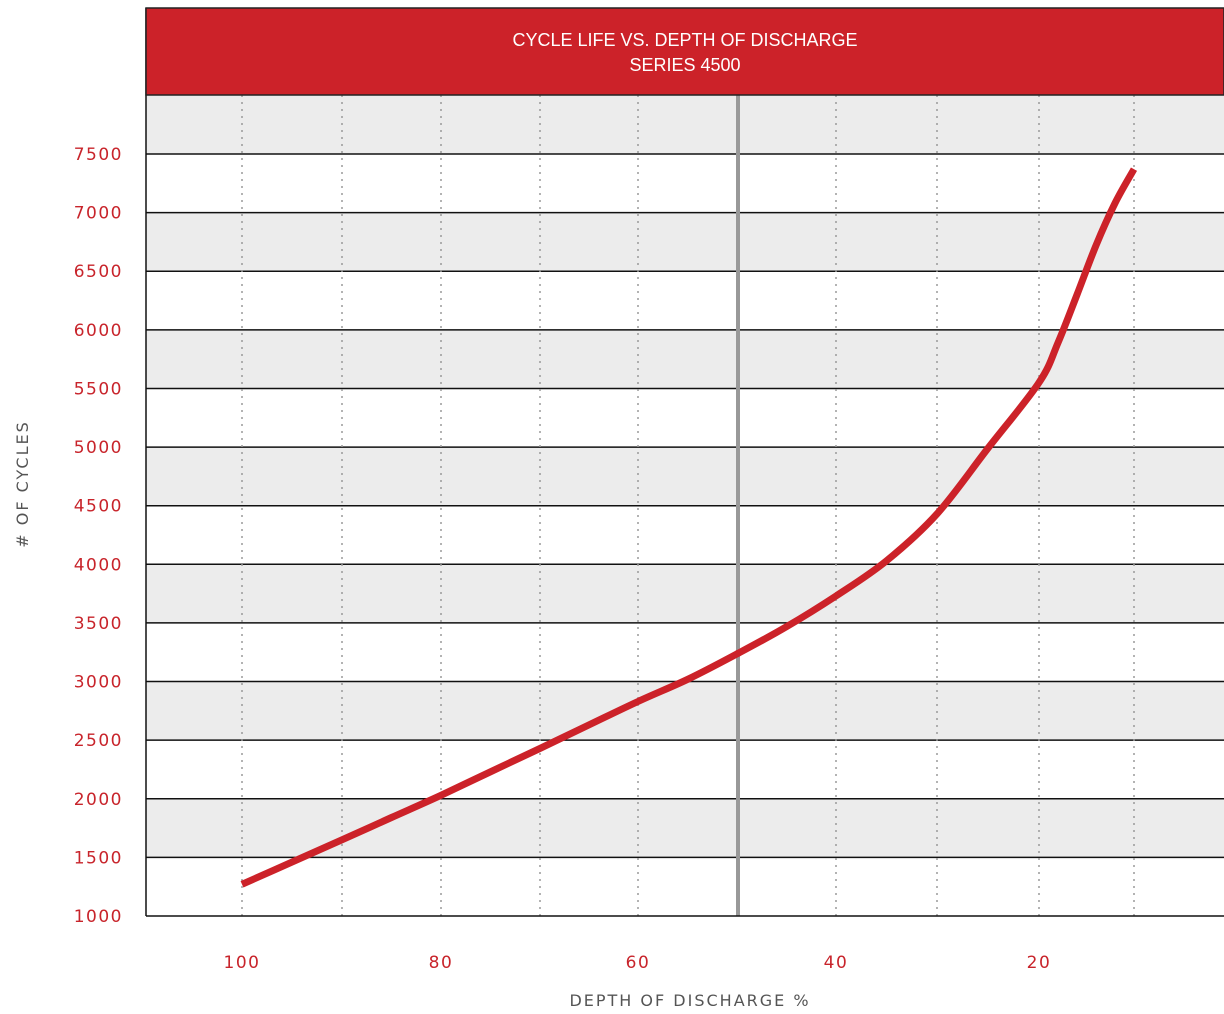 The height and width of the screenshot is (1014, 1224). Describe the element at coordinates (98, 507) in the screenshot. I see `y-tick-label: 4500` at that location.